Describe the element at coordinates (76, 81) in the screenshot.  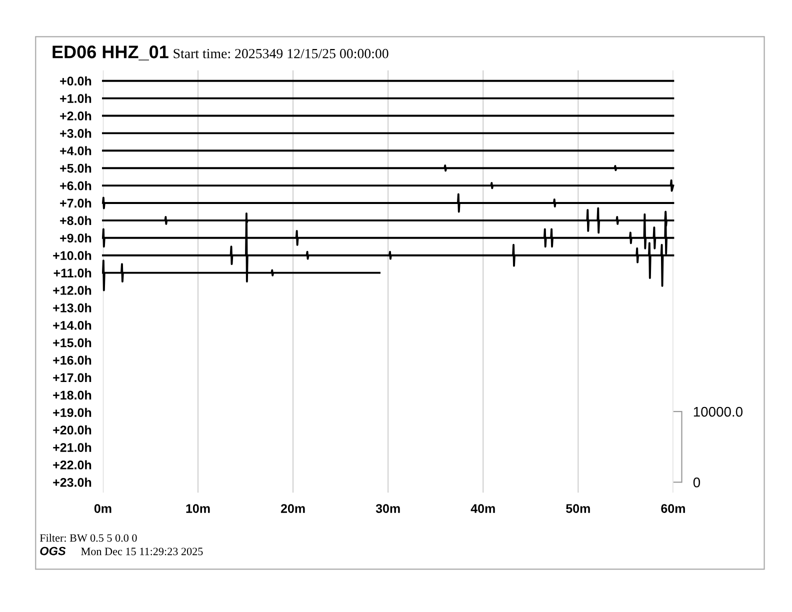
I see `y-tick-label: +0.0h` at that location.